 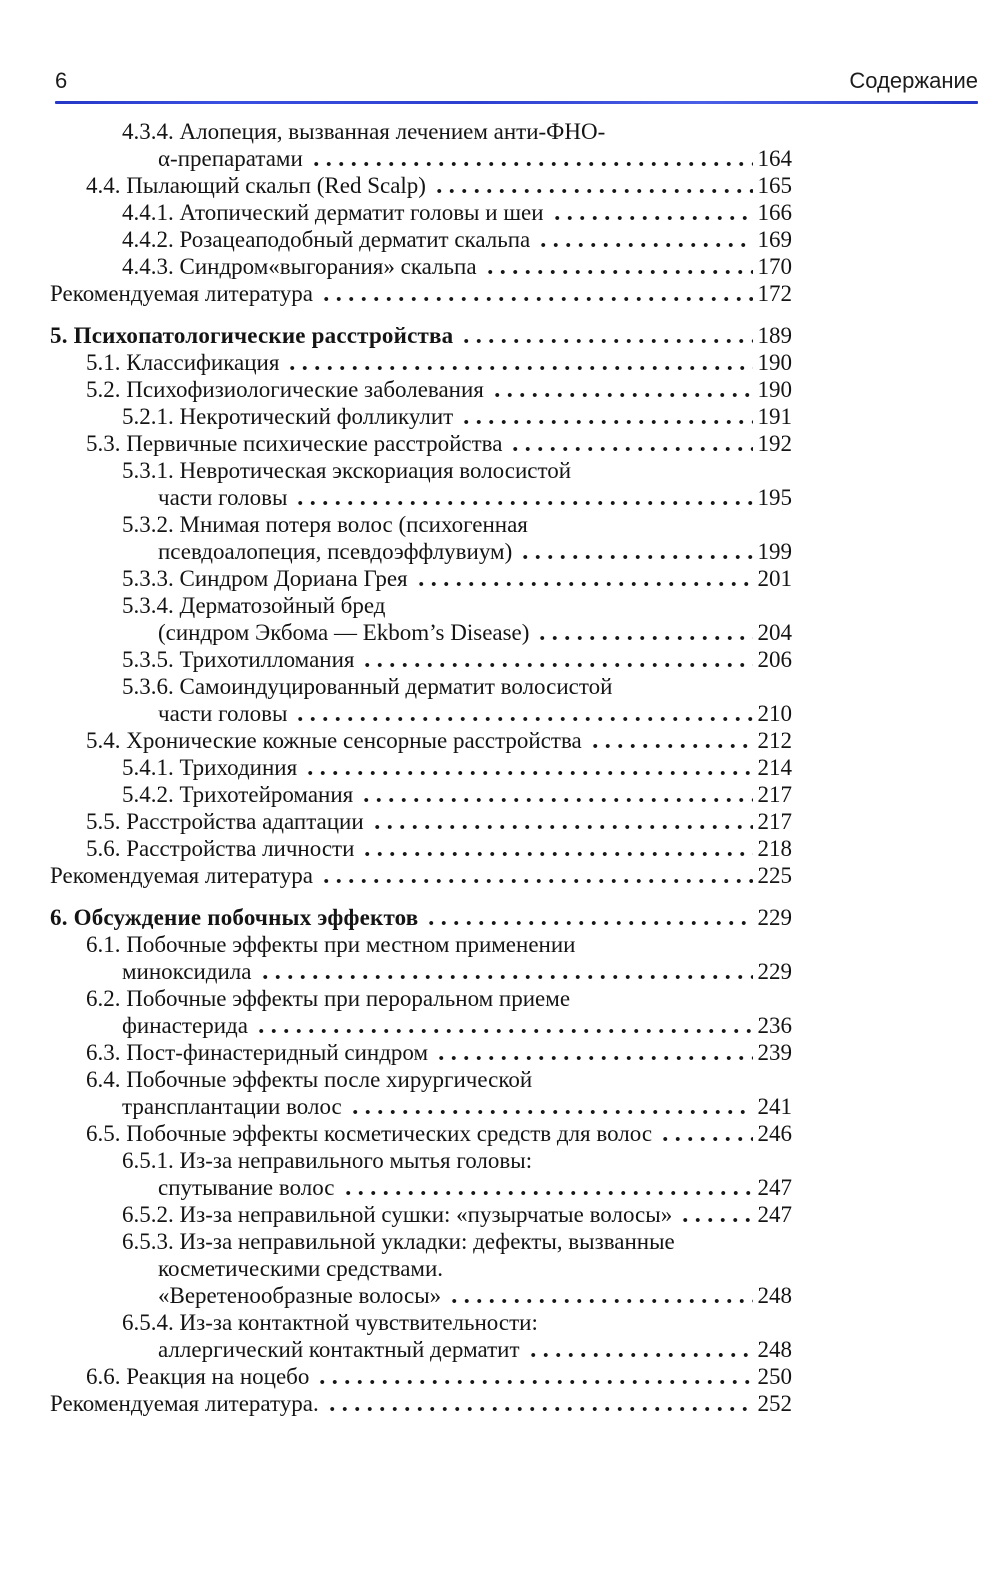 I want to click on toc-entry: 5.3.2. Мнимая потеря волос (психогенная, so click(x=421, y=524).